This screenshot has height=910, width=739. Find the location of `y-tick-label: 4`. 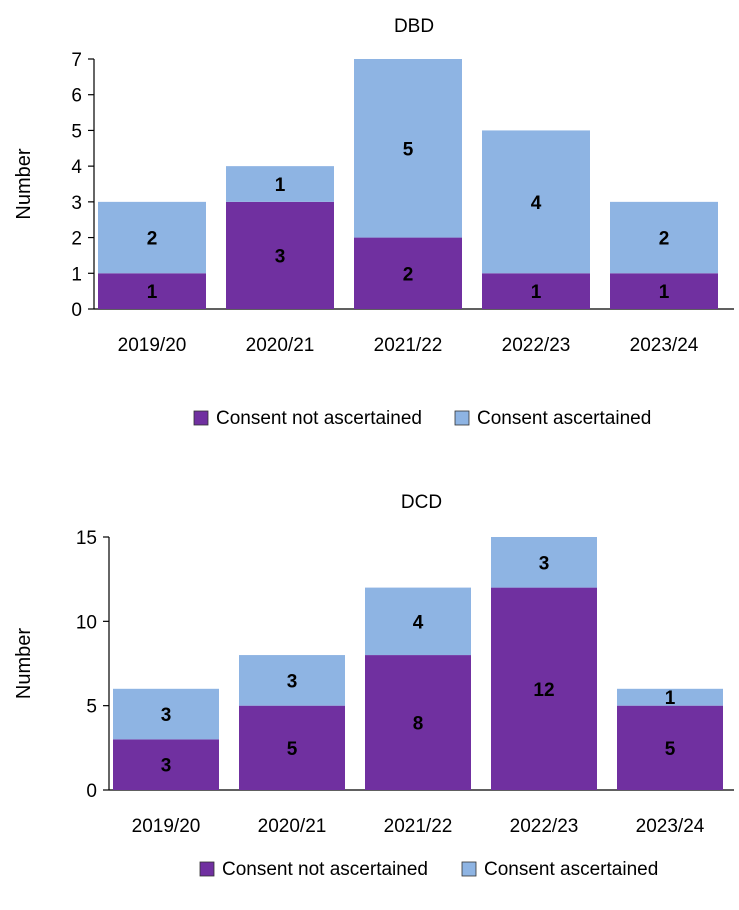

y-tick-label: 4 is located at coordinates (76, 167).